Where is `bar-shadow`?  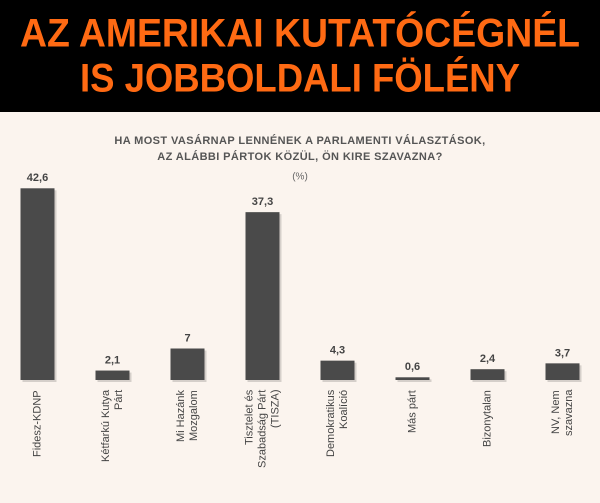 bar-shadow is located at coordinates (414, 380).